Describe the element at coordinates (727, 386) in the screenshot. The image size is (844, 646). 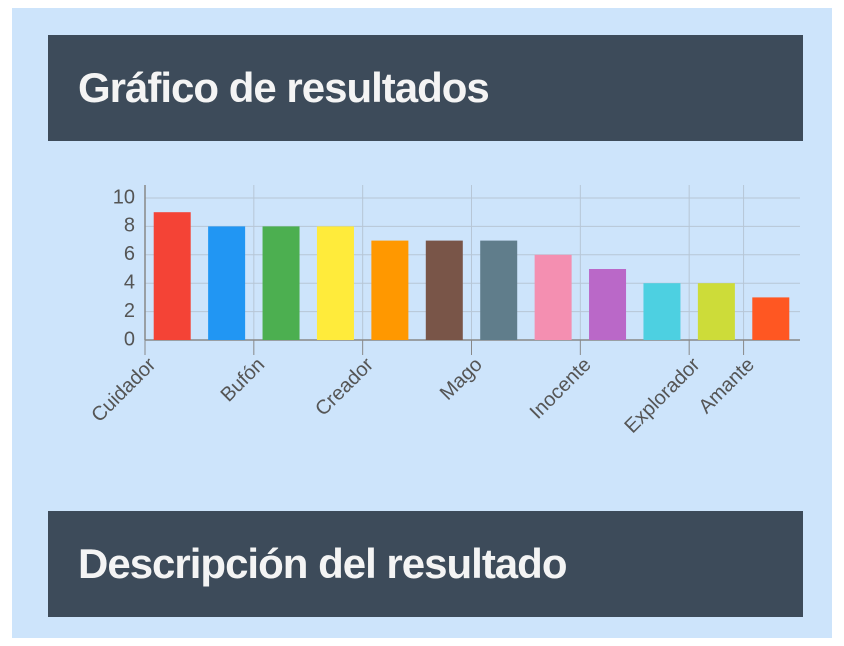
I see `x-tick-label: Amante` at that location.